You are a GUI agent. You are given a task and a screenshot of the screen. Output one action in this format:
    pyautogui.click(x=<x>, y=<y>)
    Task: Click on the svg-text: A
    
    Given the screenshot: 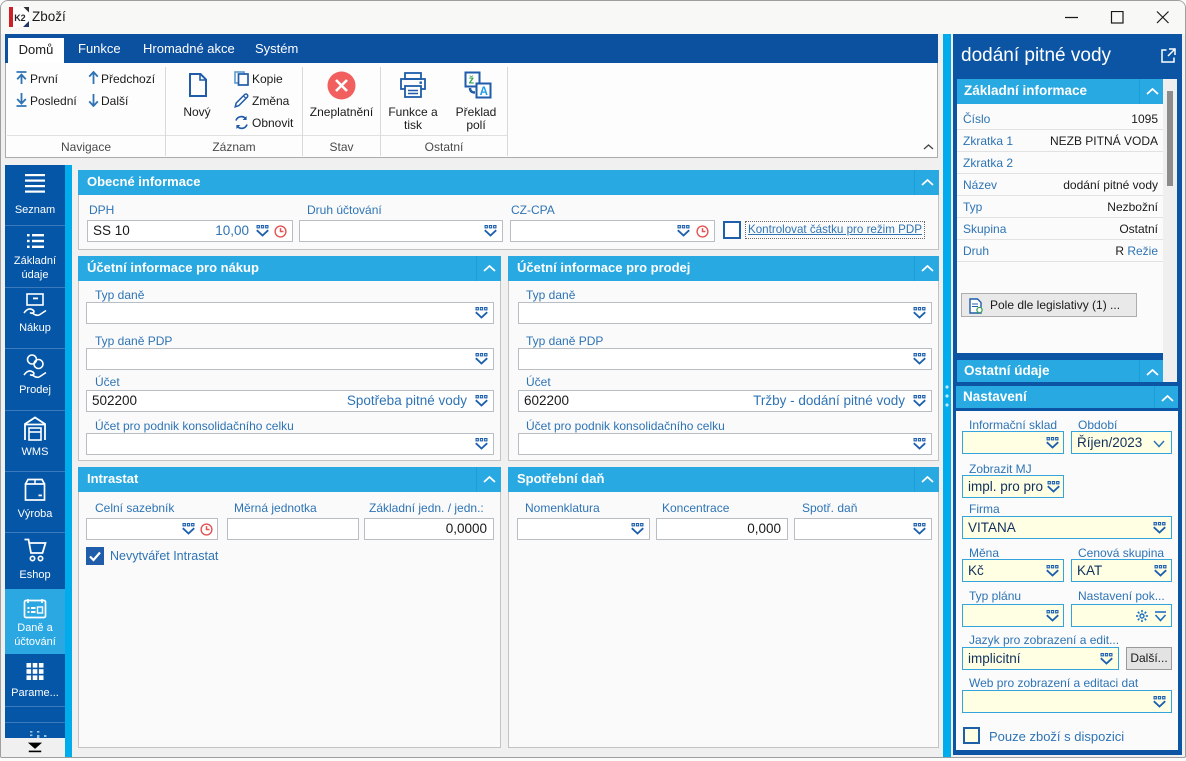 What is the action you would take?
    pyautogui.click(x=484, y=92)
    